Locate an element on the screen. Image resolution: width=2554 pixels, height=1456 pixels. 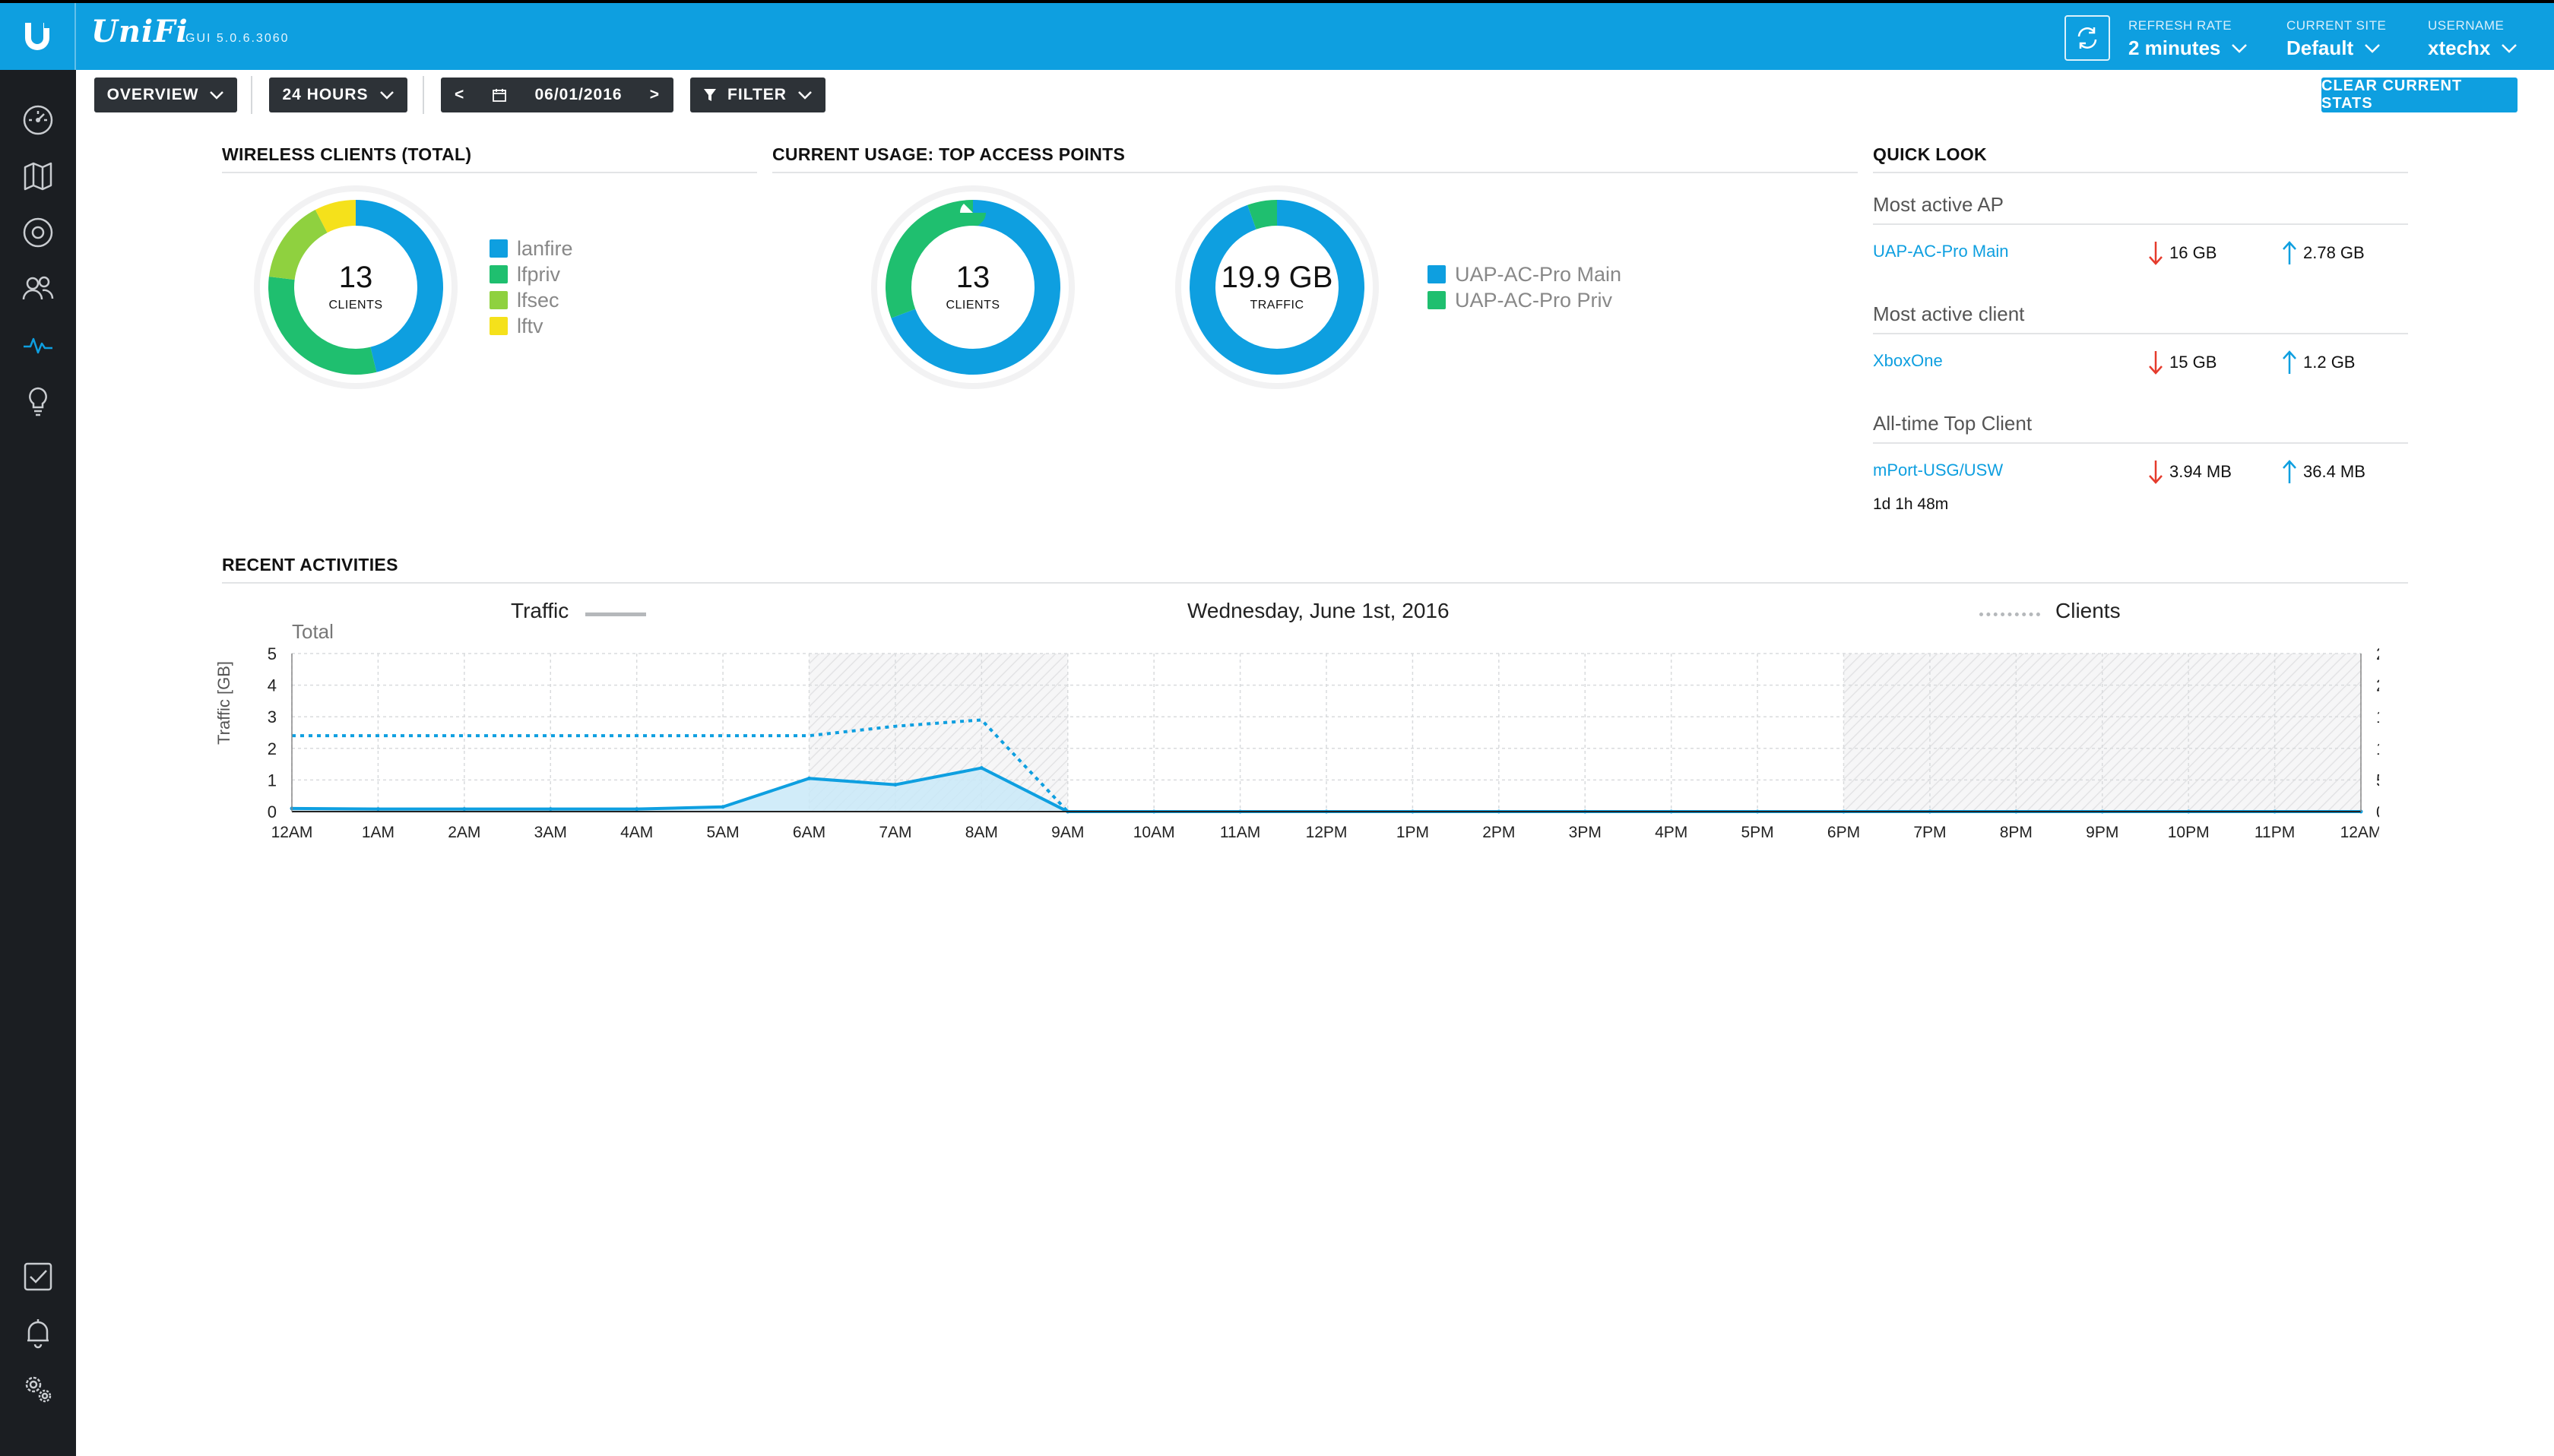
username-label: USERNAME is located at coordinates (2466, 25).